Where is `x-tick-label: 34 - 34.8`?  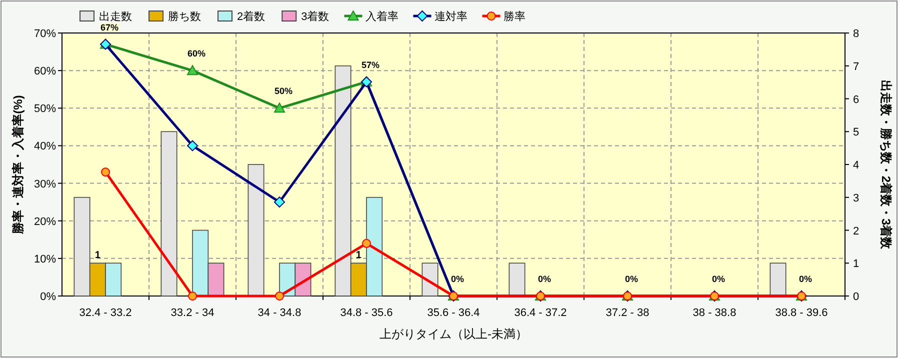 x-tick-label: 34 - 34.8 is located at coordinates (280, 313).